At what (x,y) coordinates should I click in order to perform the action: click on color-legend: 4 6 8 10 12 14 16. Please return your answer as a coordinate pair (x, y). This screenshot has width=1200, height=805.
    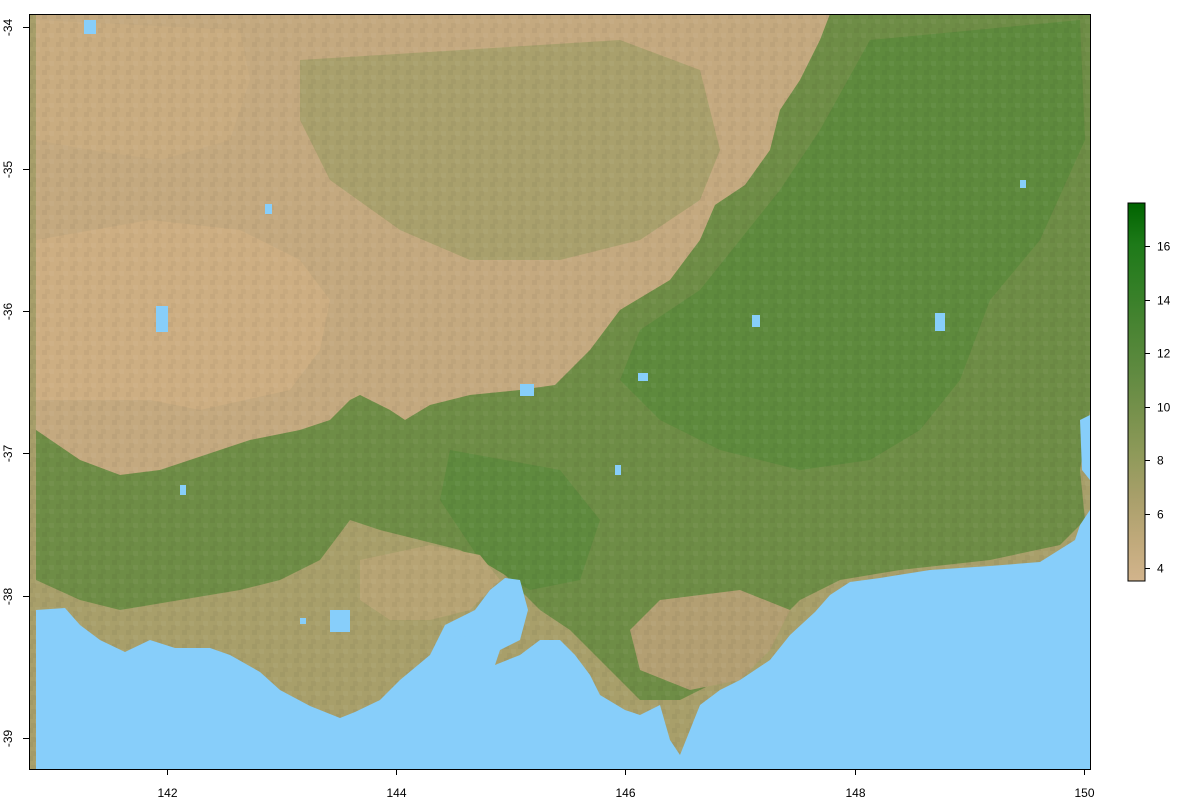
    Looking at the image, I should click on (1149, 392).